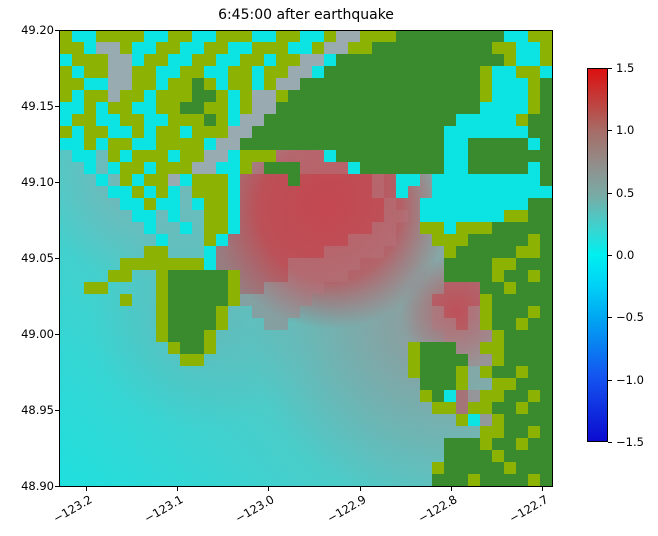  What do you see at coordinates (37, 486) in the screenshot?
I see `y-axis-tick-label: 48.90` at bounding box center [37, 486].